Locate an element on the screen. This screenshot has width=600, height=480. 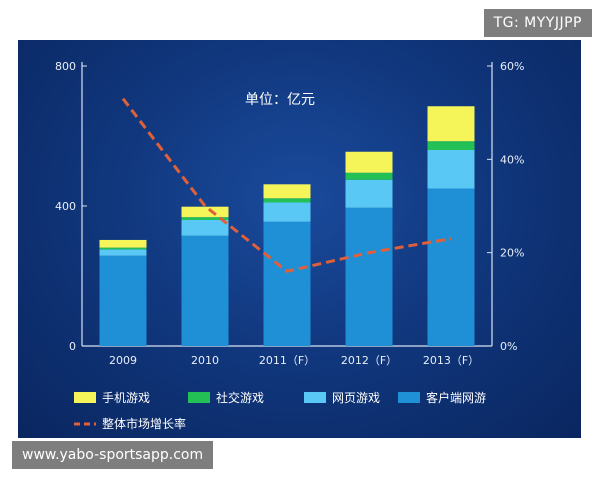
watermark-top: TG: MYYJJPP is located at coordinates (537, 23).